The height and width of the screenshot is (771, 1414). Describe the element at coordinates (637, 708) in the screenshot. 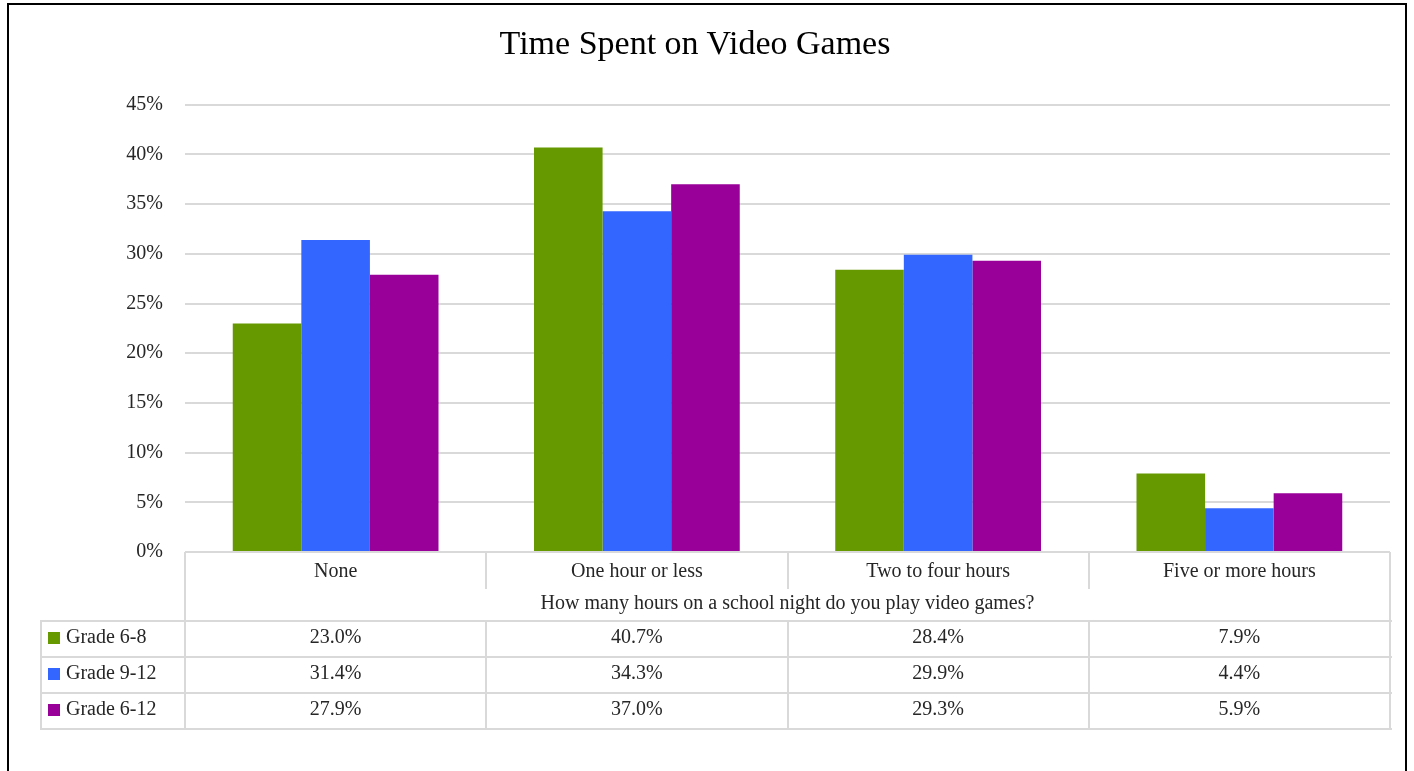

I see `data-label: 37.0%` at that location.